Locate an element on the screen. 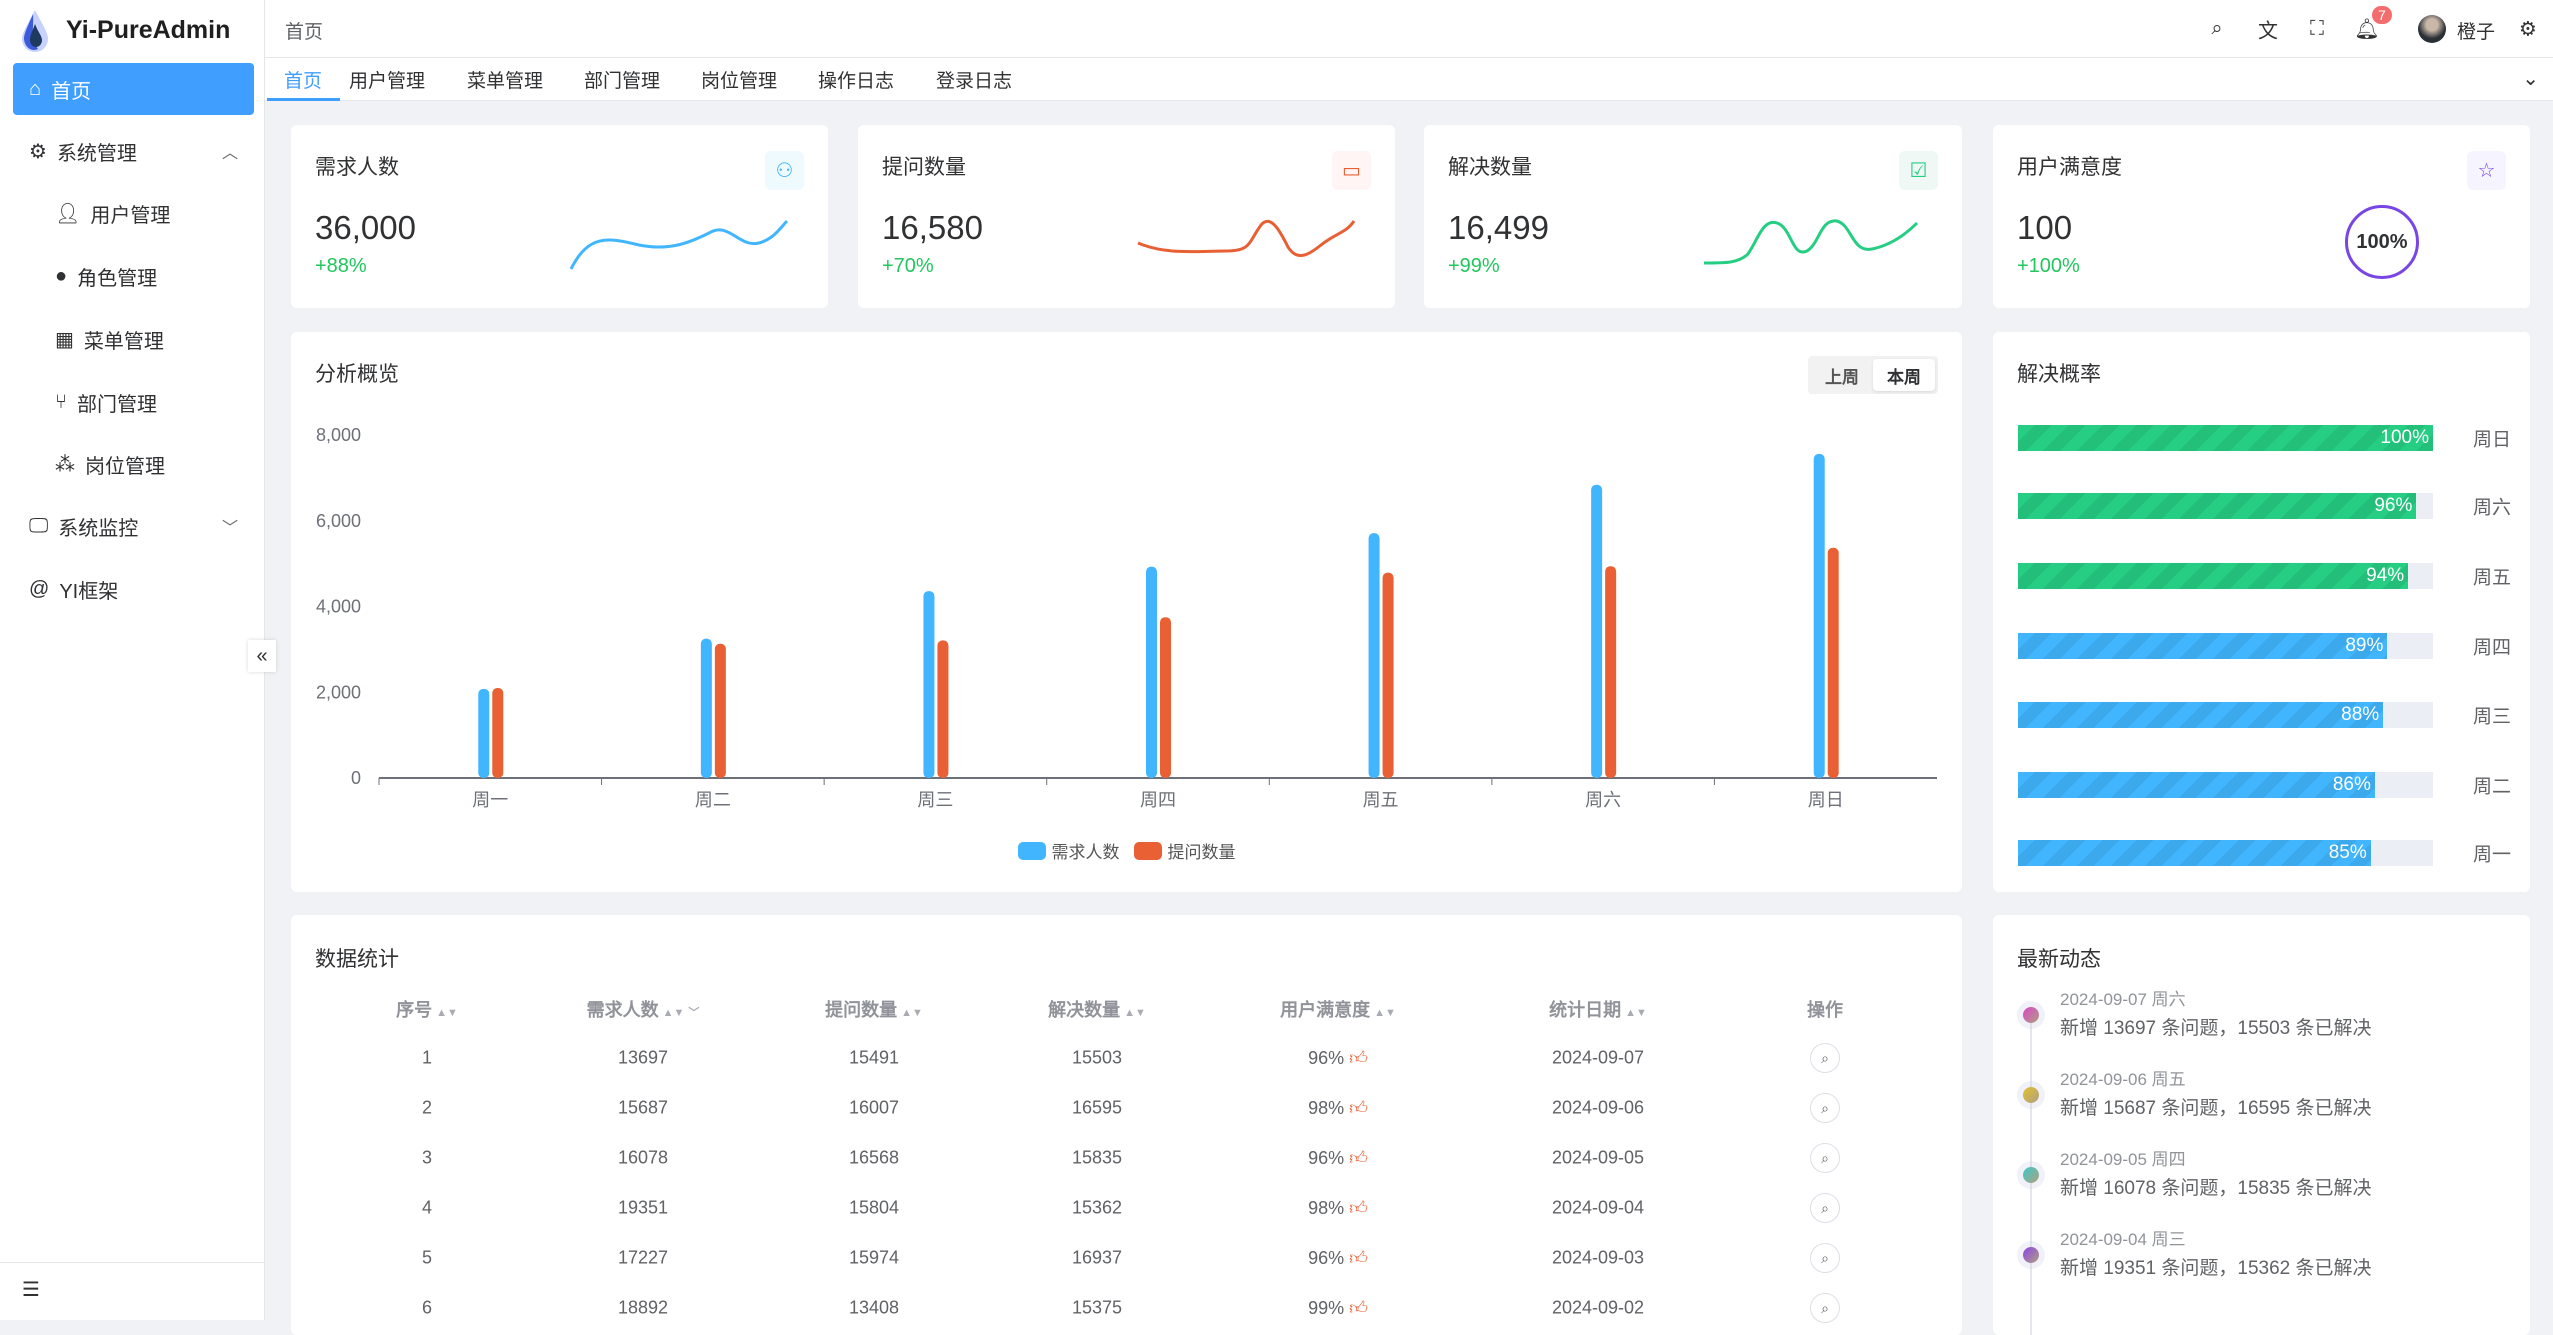 This screenshot has height=1335, width=2553. rate-label: 96% is located at coordinates (2393, 505).